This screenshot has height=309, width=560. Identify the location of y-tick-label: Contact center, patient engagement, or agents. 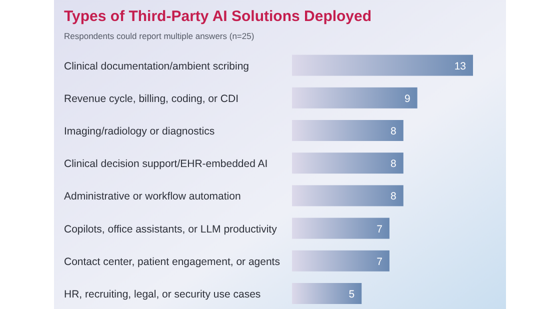
(172, 262).